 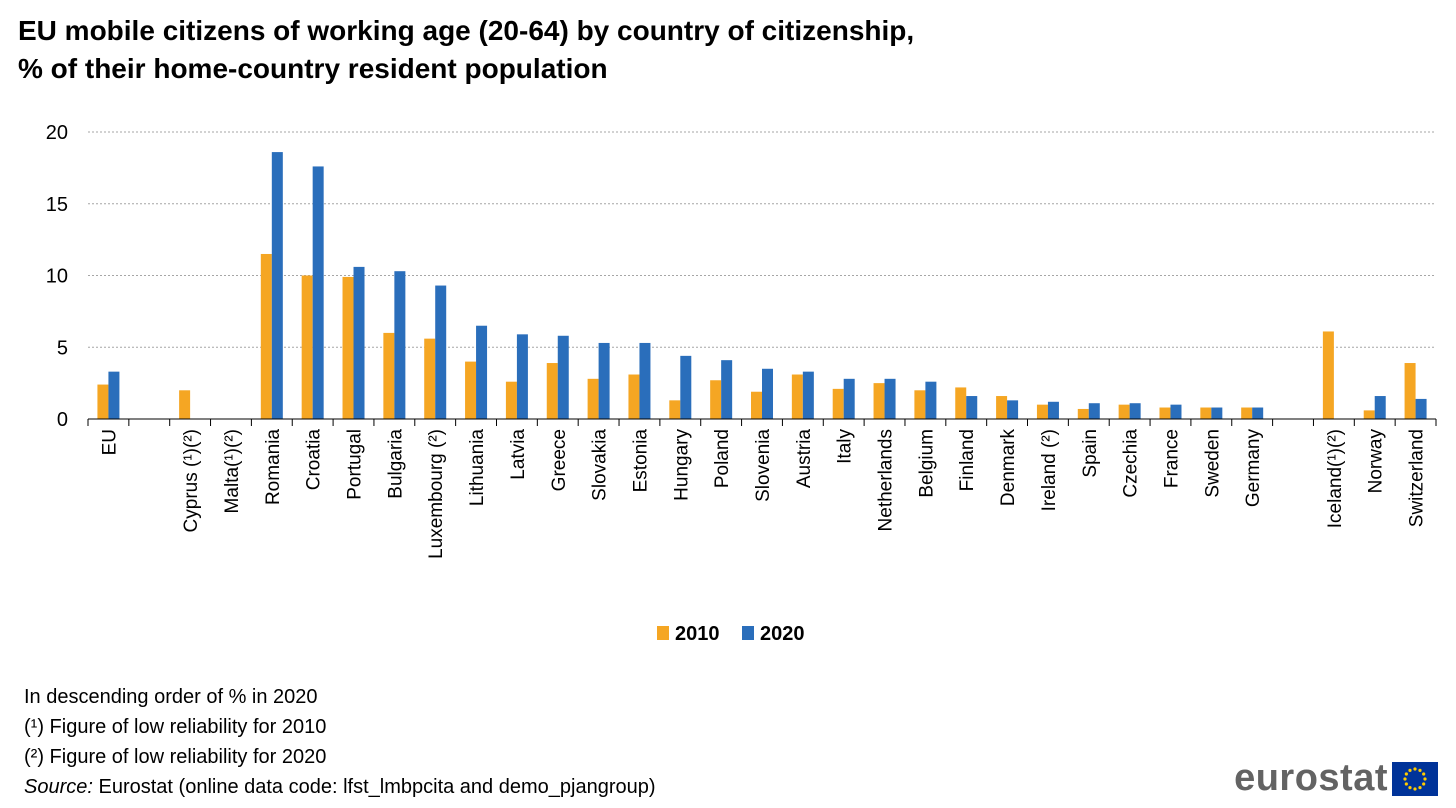 What do you see at coordinates (1417, 478) in the screenshot?
I see `x-category-label: Switzerland` at bounding box center [1417, 478].